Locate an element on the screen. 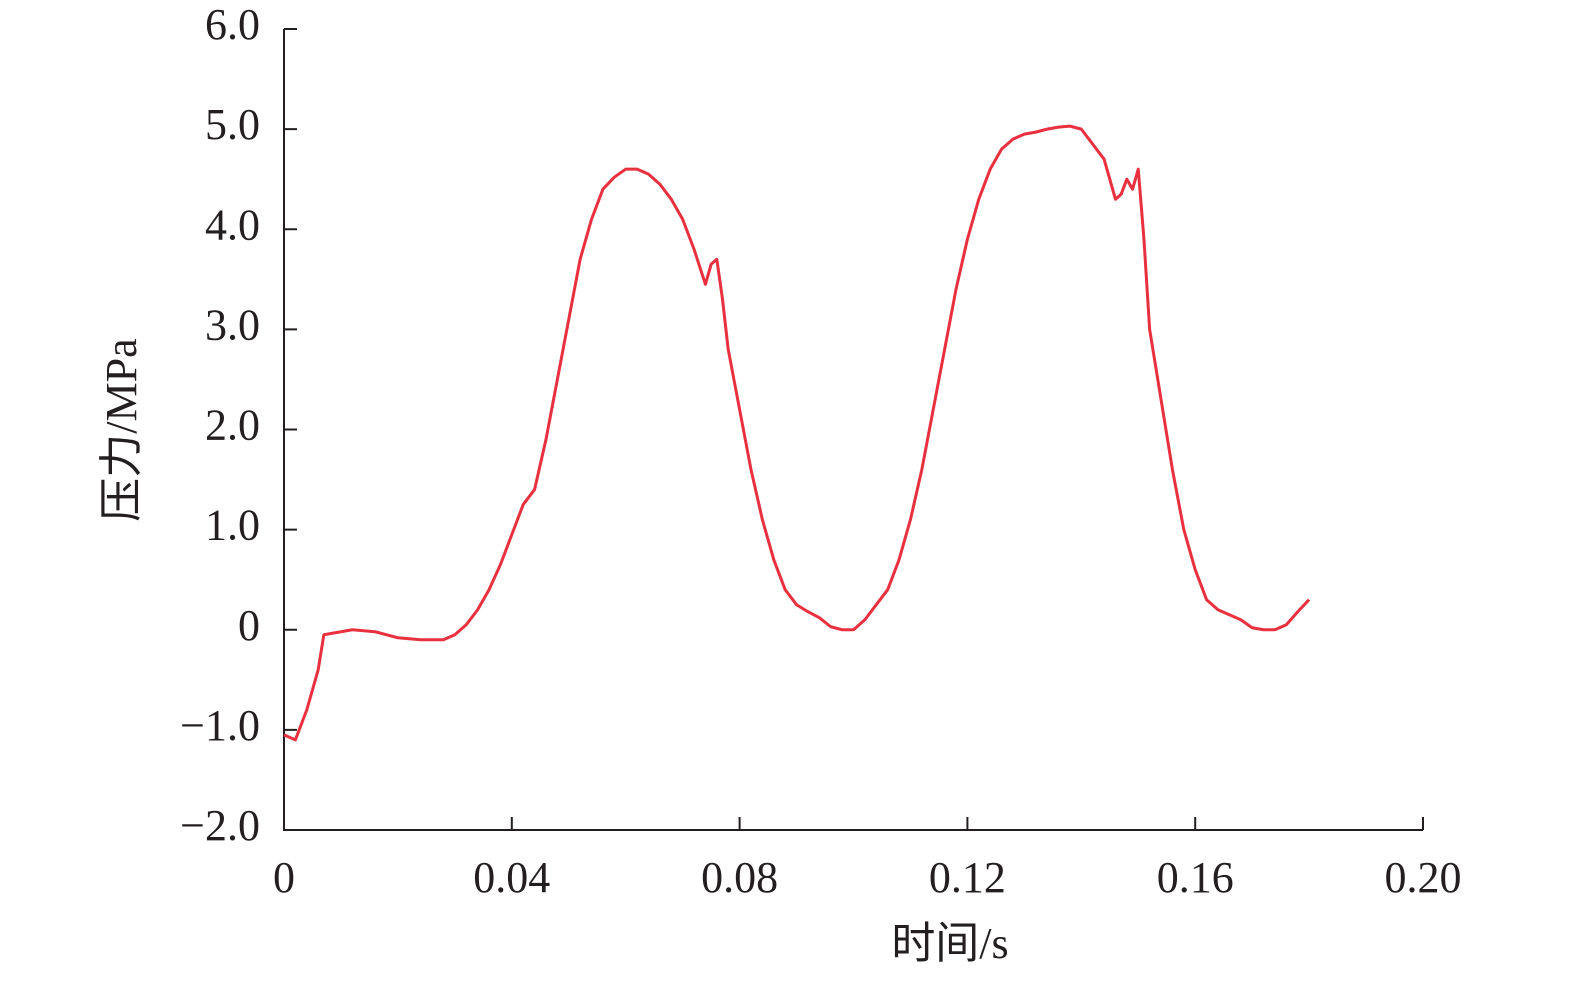 The width and height of the screenshot is (1575, 985). x-tick-label: 0.16 is located at coordinates (1195, 877).